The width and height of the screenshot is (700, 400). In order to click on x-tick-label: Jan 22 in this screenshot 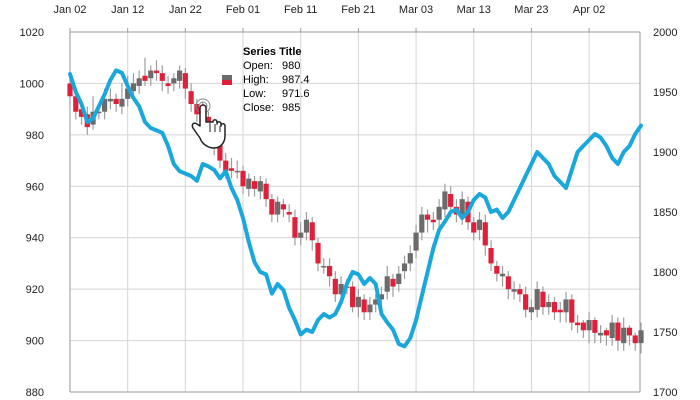, I will do `click(185, 10)`.